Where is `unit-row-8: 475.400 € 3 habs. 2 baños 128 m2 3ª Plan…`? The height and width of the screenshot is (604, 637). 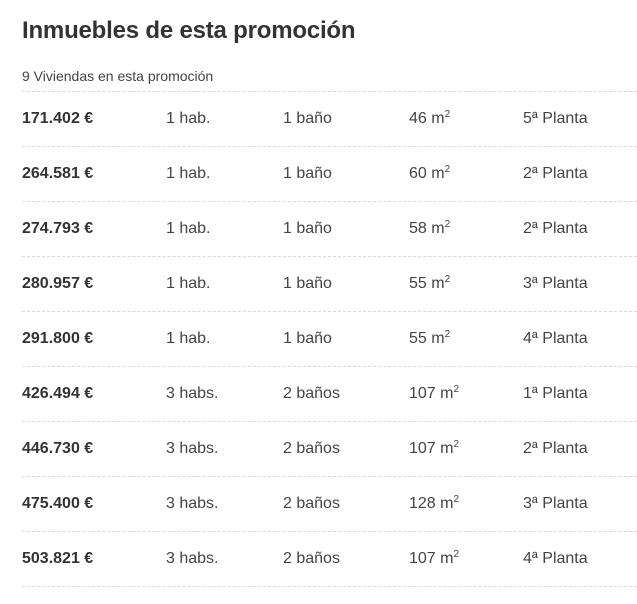
unit-row-8: 475.400 € 3 habs. 2 baños 128 m2 3ª Plan… is located at coordinates (329, 504).